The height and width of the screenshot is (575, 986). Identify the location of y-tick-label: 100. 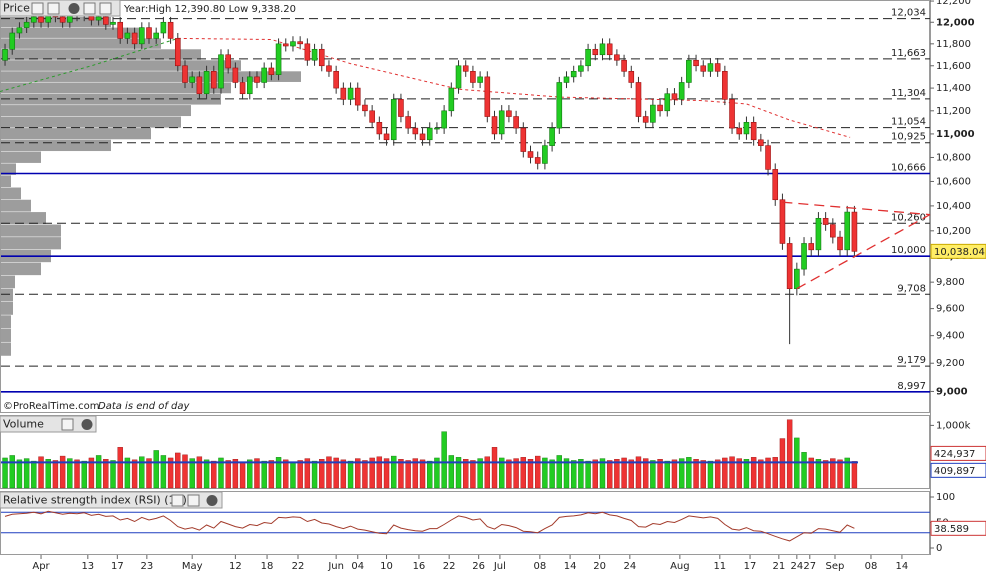
(945, 497).